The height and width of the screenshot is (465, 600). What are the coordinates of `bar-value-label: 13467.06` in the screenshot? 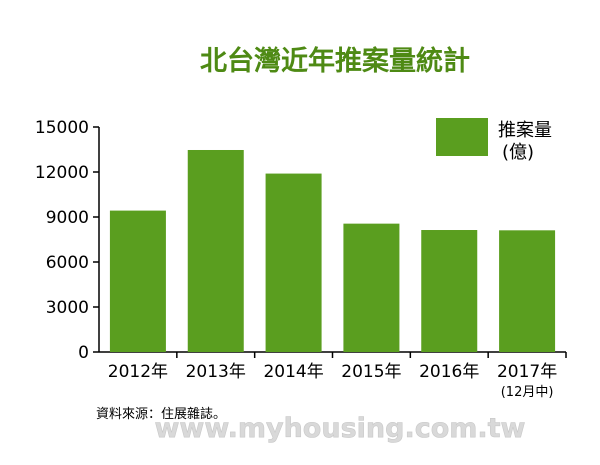 It's located at (215, 140).